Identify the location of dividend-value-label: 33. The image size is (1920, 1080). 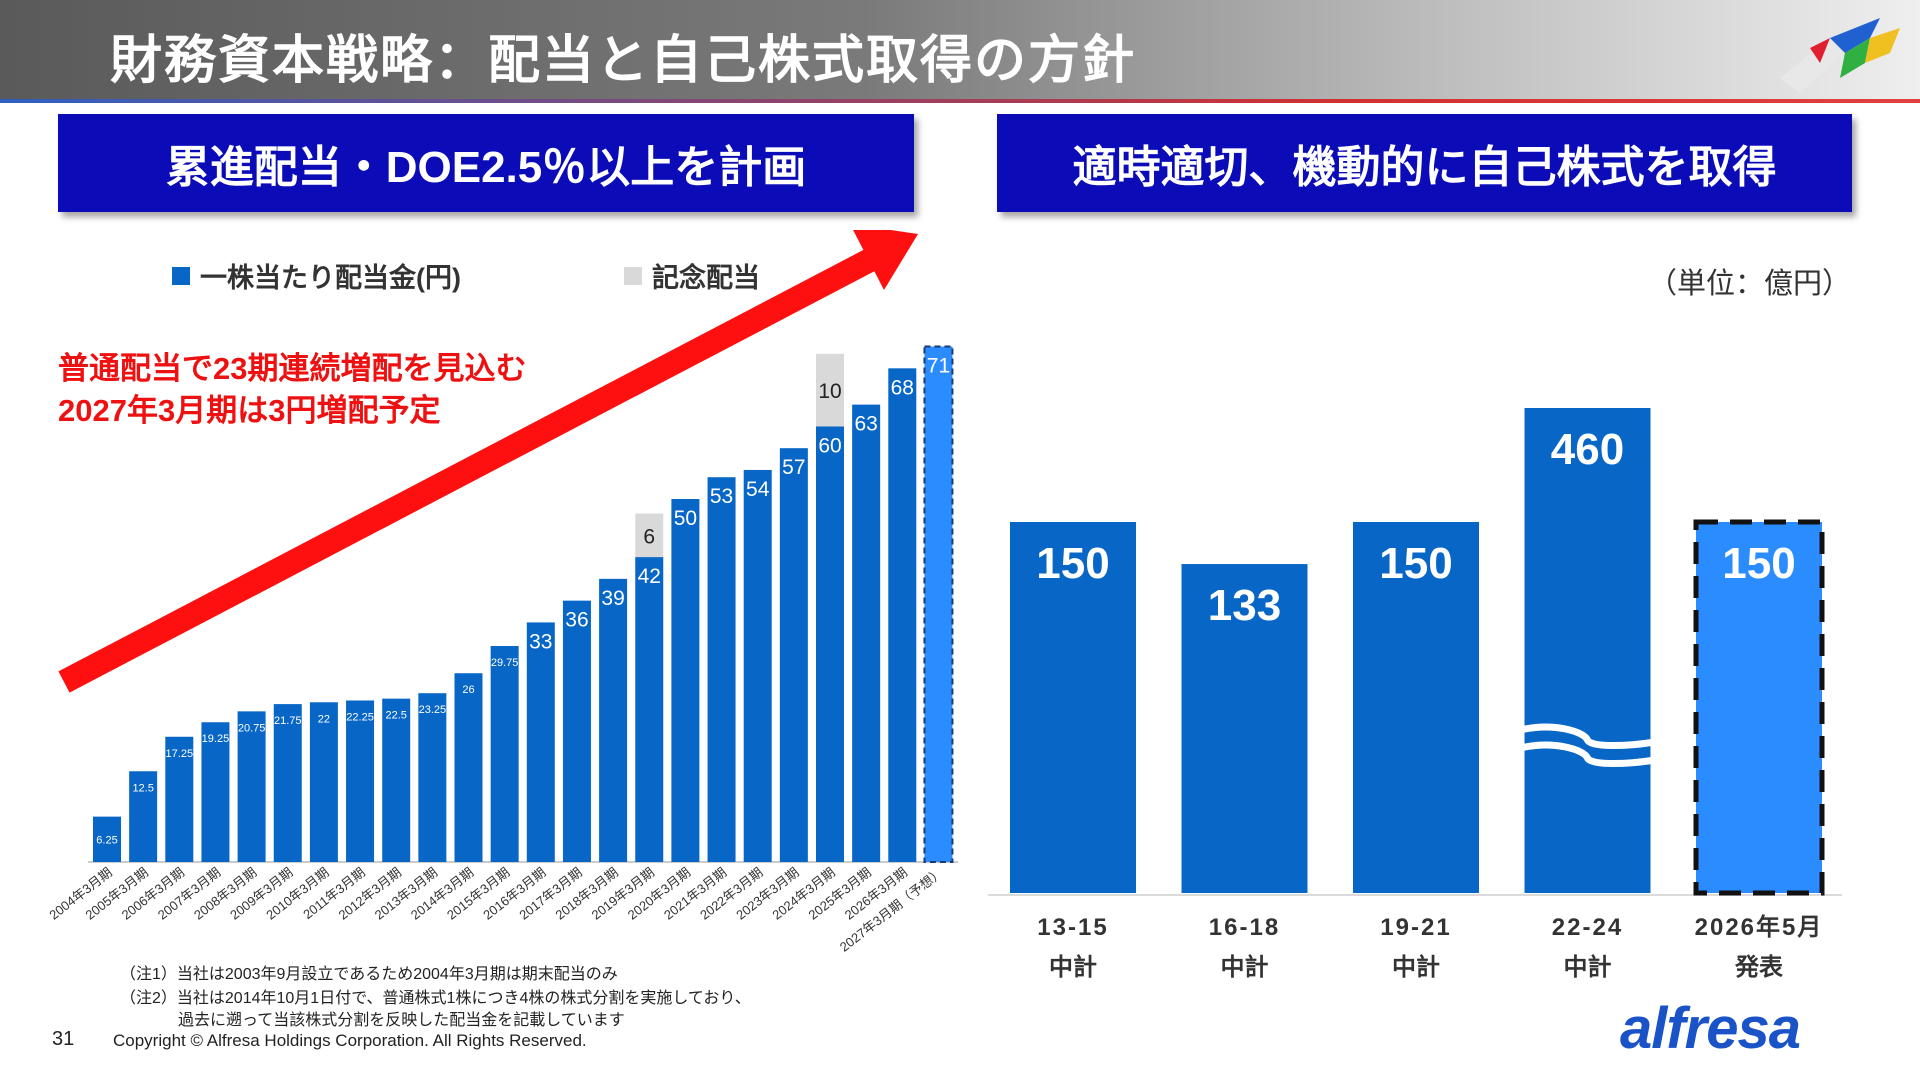
(540, 641).